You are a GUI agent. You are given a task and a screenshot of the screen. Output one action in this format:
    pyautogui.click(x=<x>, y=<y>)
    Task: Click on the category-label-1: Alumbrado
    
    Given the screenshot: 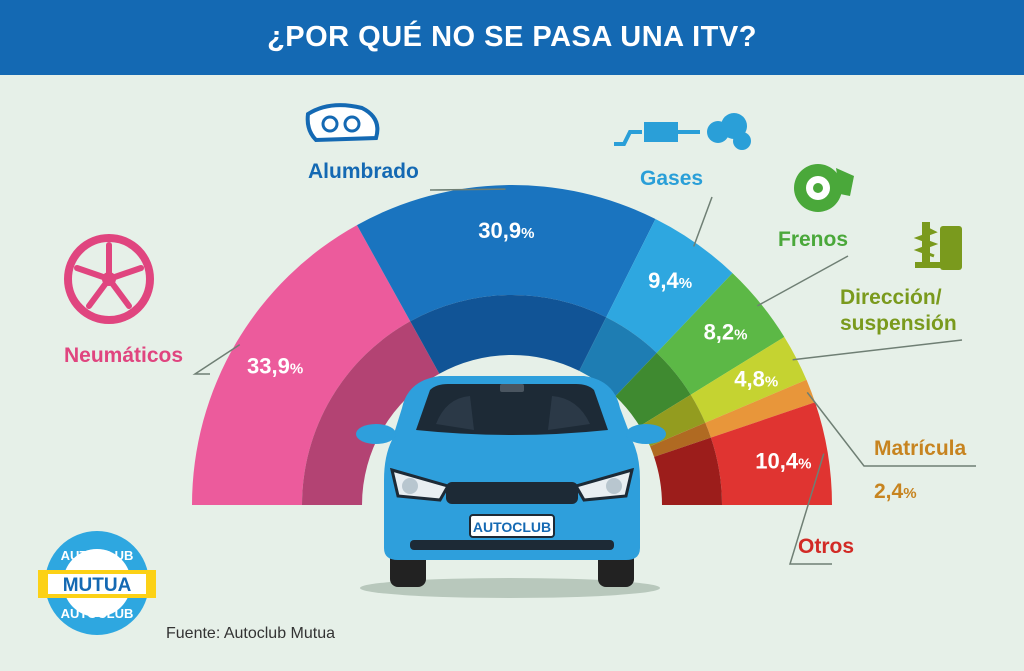 What is the action you would take?
    pyautogui.click(x=363, y=171)
    